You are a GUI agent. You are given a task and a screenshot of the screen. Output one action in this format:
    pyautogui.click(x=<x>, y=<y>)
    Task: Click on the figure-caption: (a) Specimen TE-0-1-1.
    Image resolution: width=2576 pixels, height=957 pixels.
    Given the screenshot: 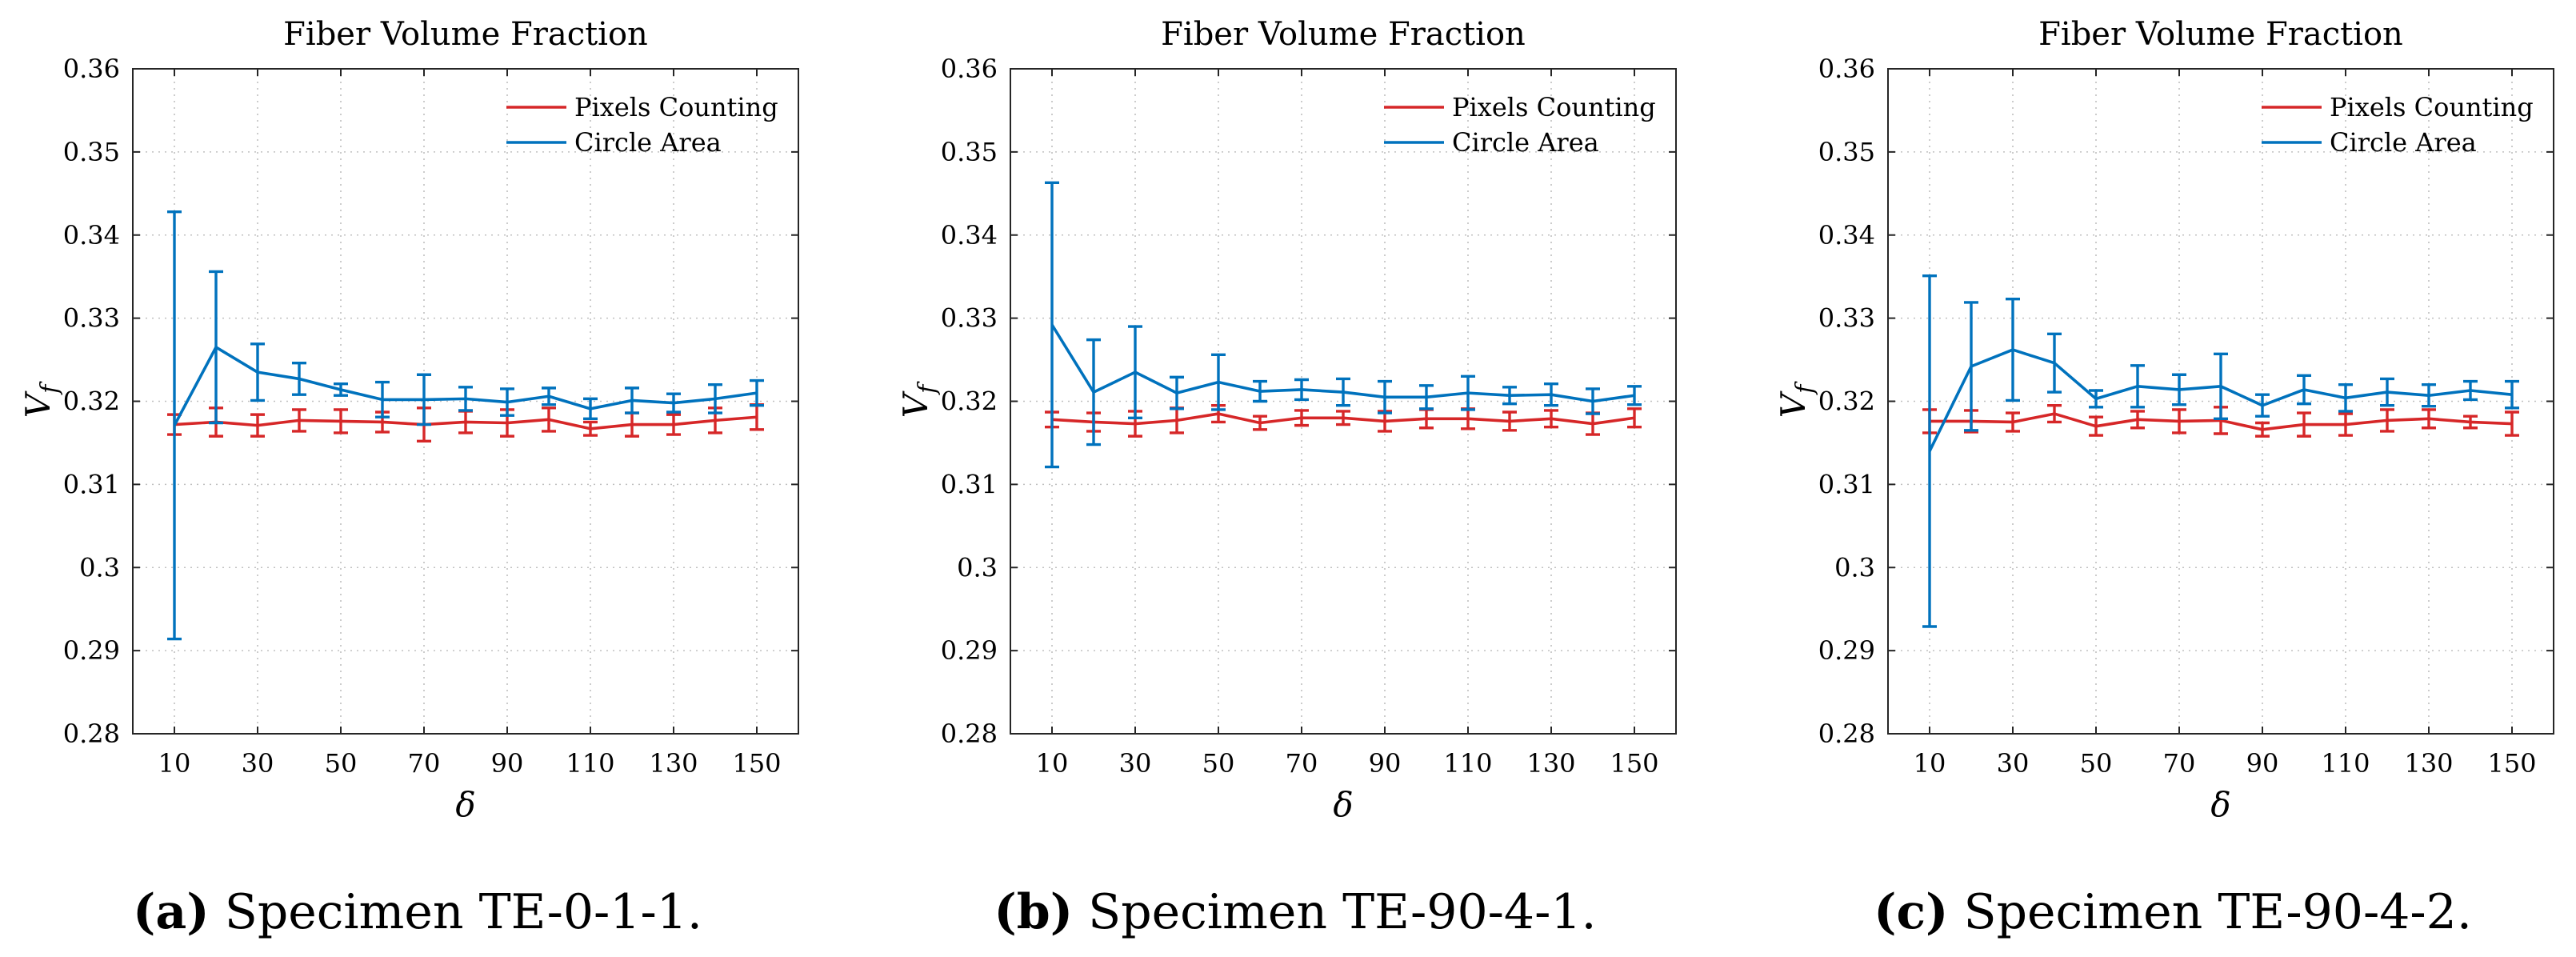 What is the action you would take?
    pyautogui.click(x=417, y=912)
    